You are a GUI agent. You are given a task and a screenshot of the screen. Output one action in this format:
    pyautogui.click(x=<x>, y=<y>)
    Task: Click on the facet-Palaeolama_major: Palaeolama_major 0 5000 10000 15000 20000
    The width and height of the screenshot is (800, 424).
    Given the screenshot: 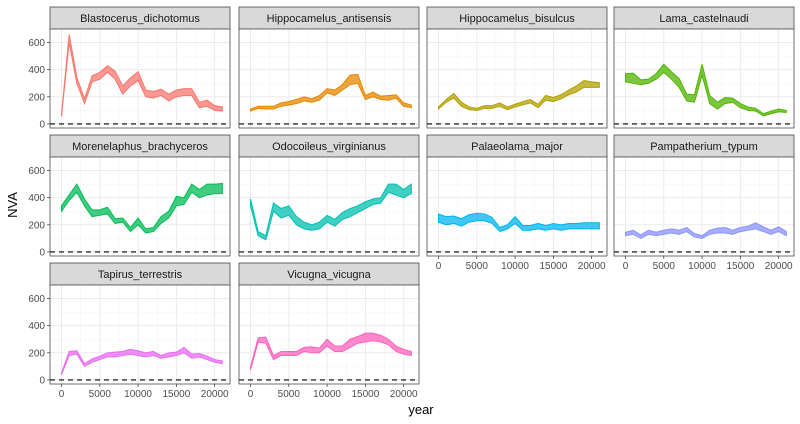 What is the action you would take?
    pyautogui.click(x=517, y=203)
    